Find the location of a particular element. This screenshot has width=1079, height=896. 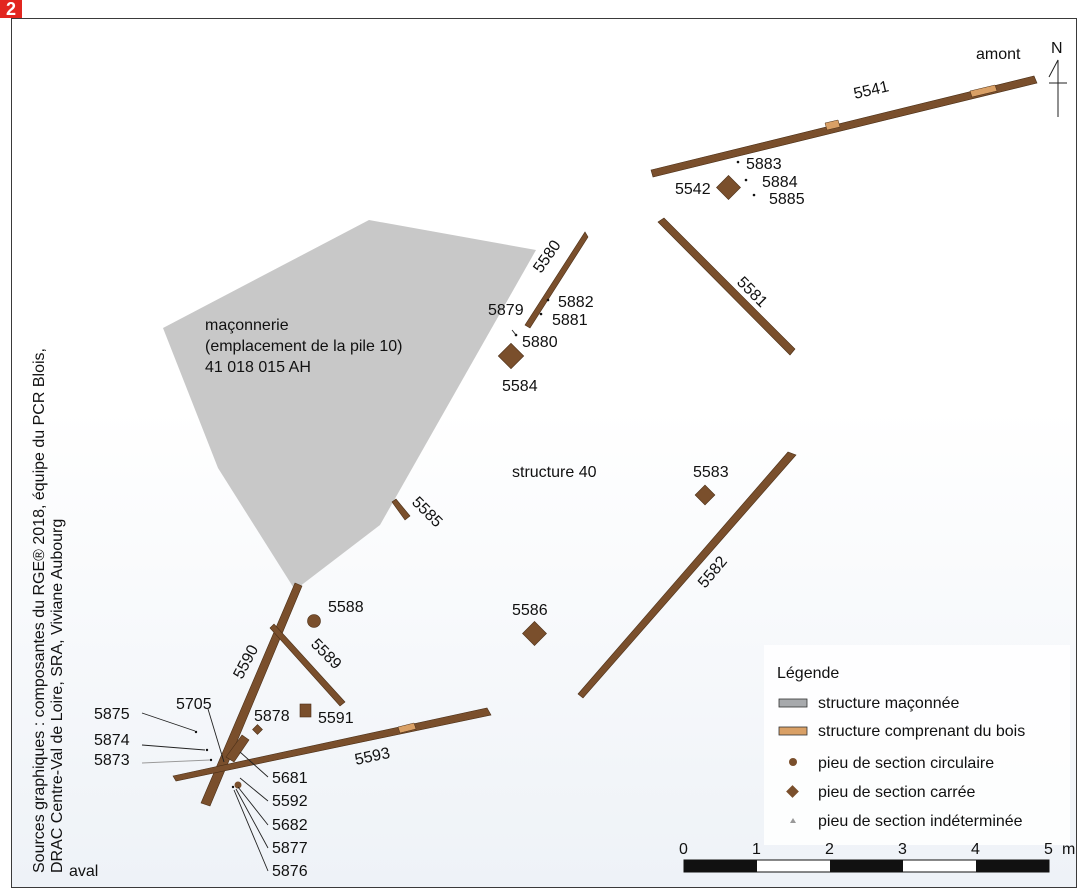

label-5580: 5580 is located at coordinates (547, 256).